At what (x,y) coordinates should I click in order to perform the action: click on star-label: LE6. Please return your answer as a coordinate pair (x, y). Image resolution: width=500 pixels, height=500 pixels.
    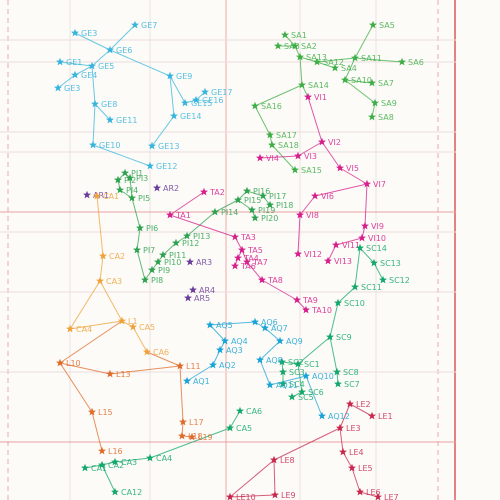
    Looking at the image, I should click on (373, 492).